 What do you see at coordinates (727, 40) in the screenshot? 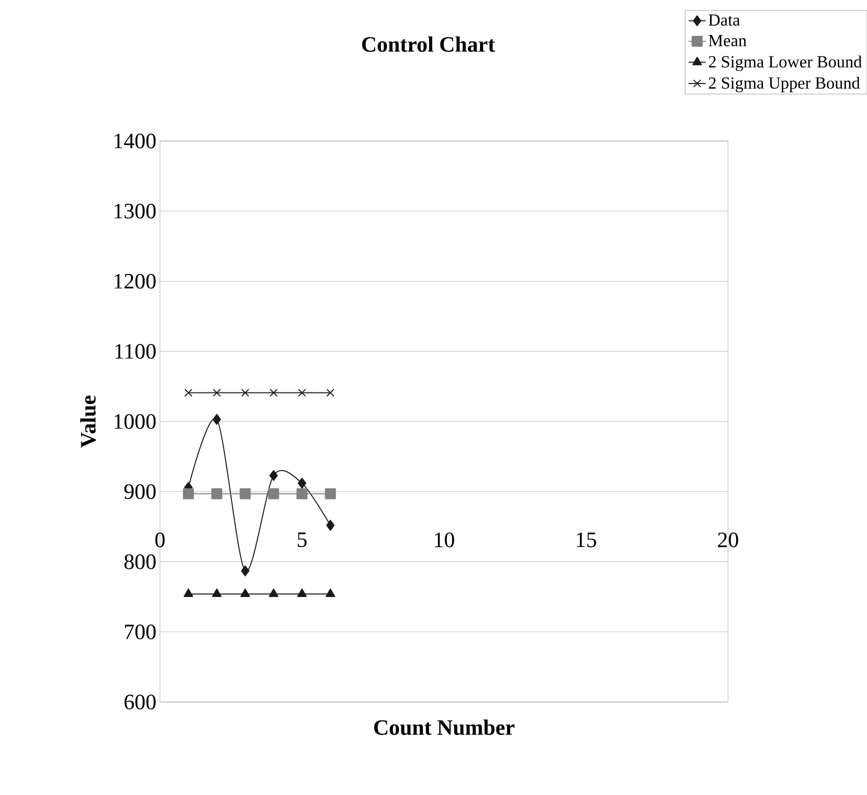
I see `legend-label: Mean` at bounding box center [727, 40].